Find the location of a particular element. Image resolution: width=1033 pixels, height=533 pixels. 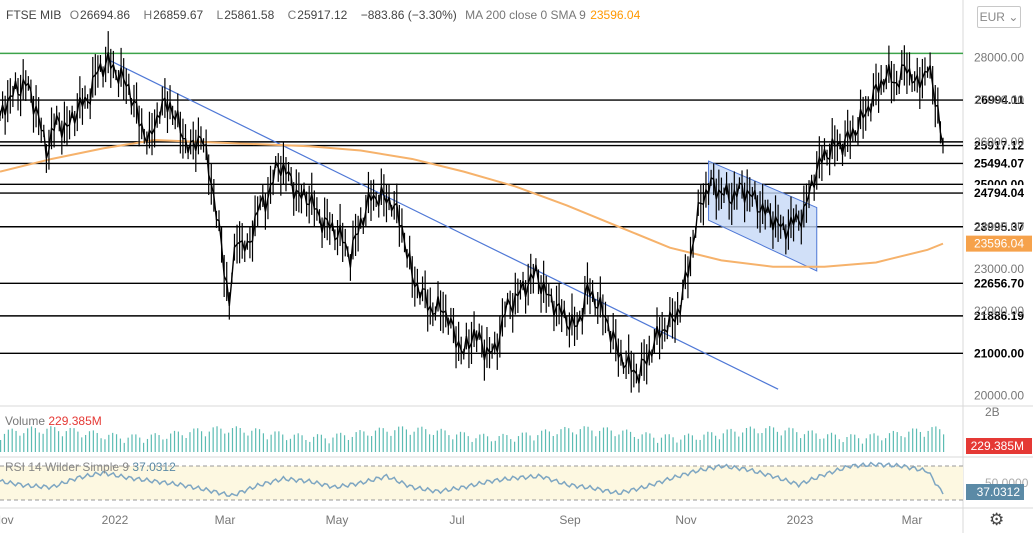

open-label: O is located at coordinates (74, 15).